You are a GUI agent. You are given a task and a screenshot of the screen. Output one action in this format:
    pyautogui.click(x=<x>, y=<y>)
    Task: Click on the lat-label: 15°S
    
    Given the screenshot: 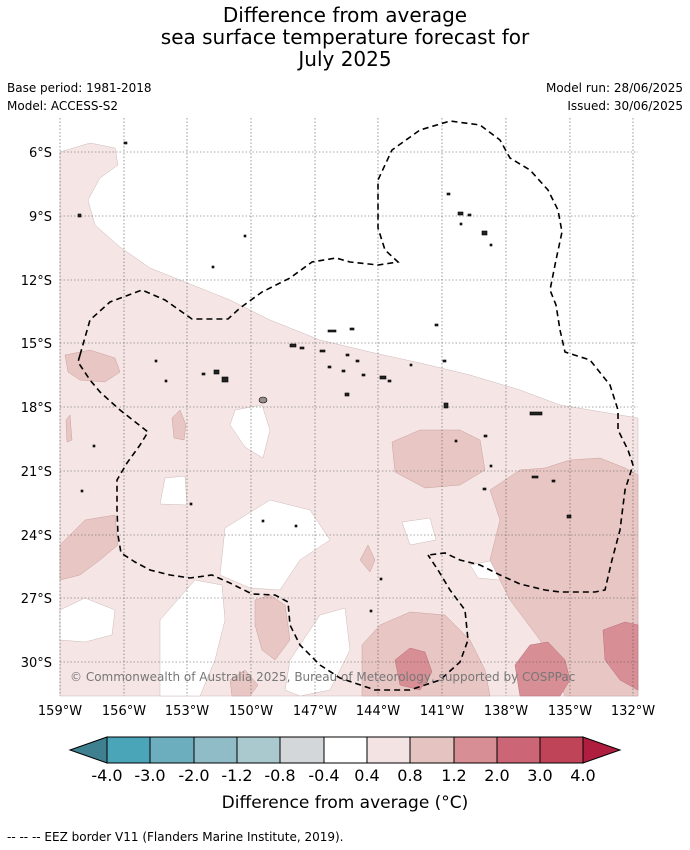 What is the action you would take?
    pyautogui.click(x=36, y=344)
    